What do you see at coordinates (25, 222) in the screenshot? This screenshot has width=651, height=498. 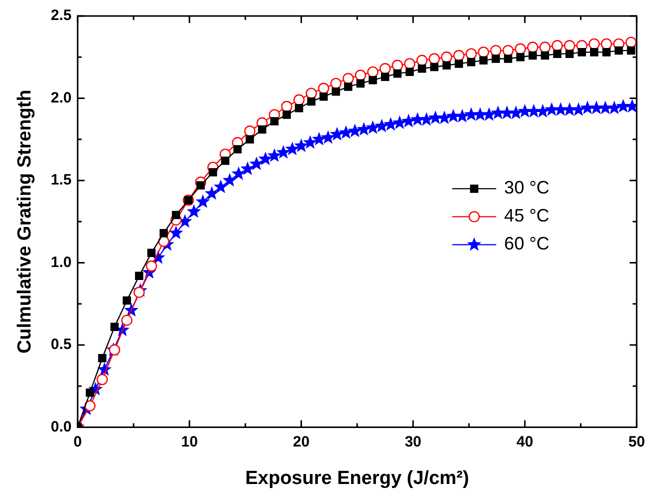 I see `y-axis-title: Culmulative Grating Strength` at bounding box center [25, 222].